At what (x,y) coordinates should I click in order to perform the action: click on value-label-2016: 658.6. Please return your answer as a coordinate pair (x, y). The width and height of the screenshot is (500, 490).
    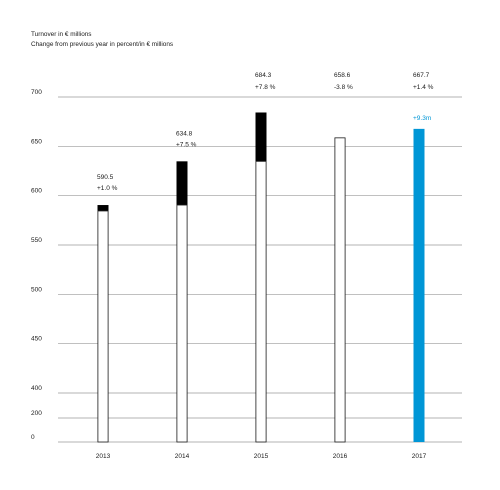
    Looking at the image, I should click on (342, 75).